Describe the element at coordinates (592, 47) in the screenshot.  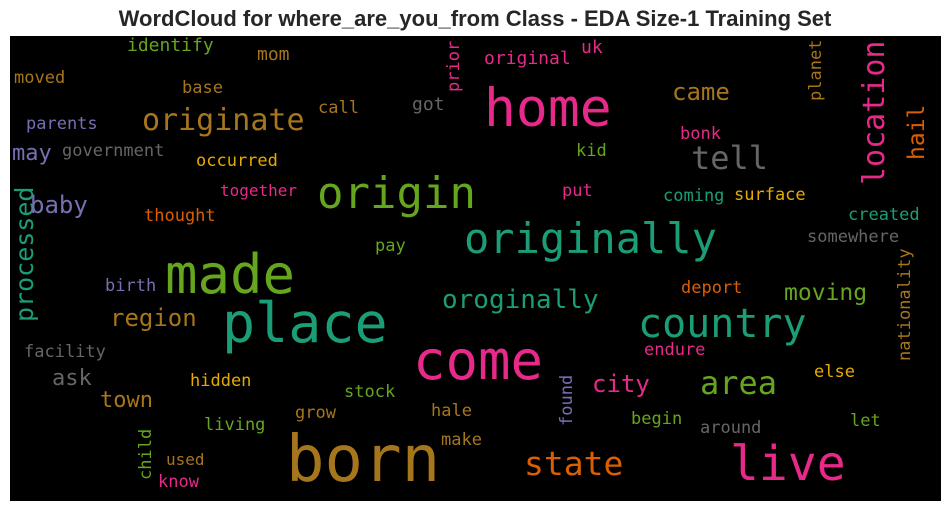
I see `cloud-word: uk` at that location.